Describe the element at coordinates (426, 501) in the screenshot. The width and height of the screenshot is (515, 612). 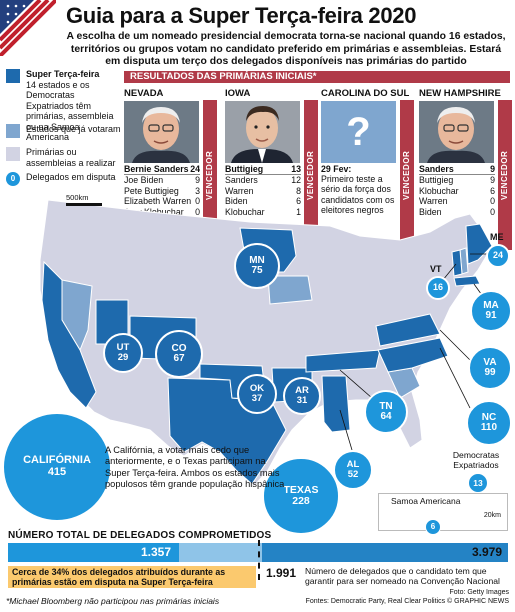
I see `samoa-label: Samoa Americana` at that location.